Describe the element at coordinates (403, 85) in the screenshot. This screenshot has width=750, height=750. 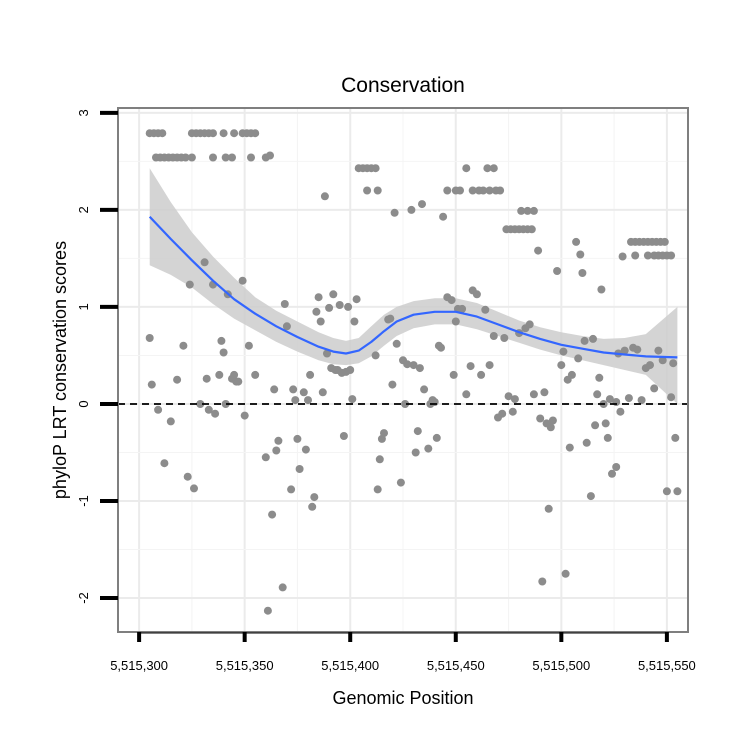
I see `chart-title: Conservation` at that location.